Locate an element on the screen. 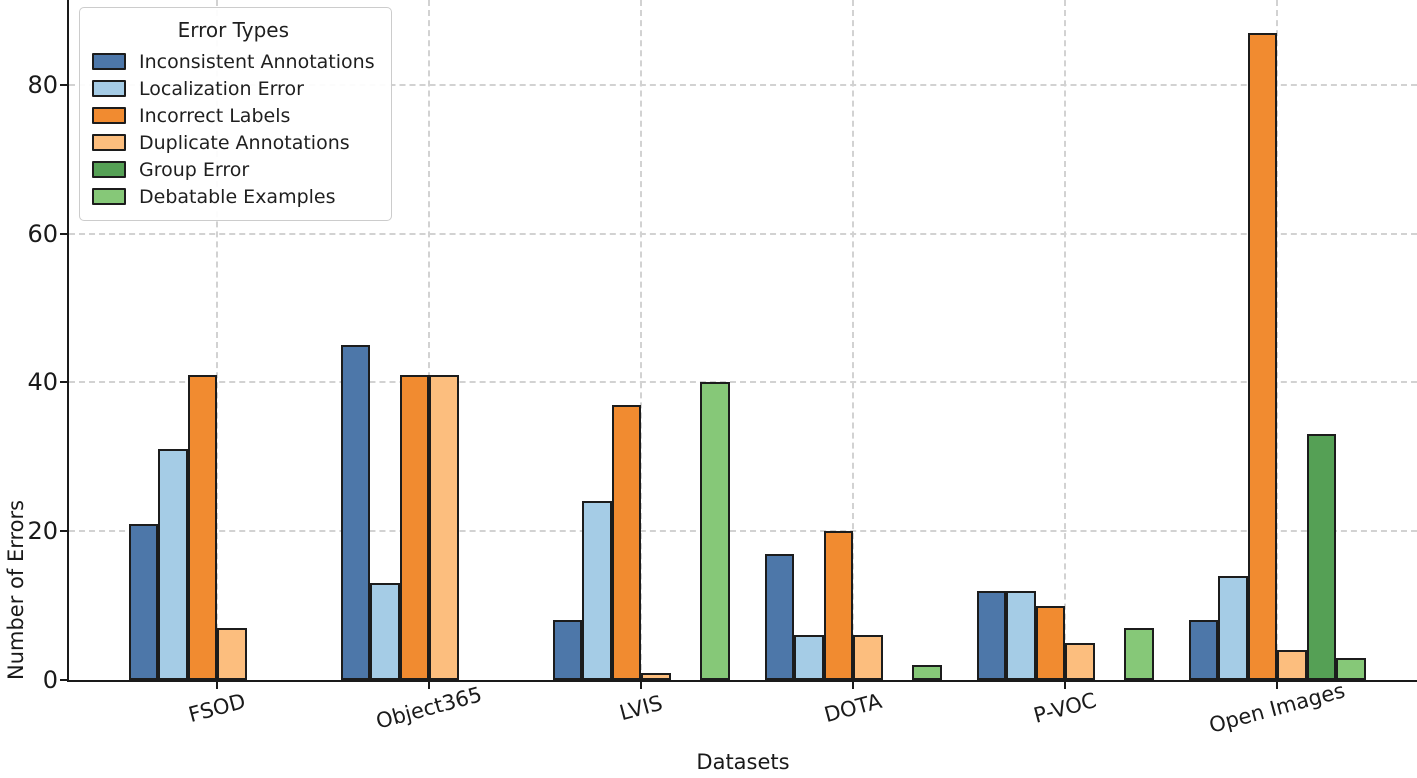 The width and height of the screenshot is (1417, 778). legend-item-label: Inconsistent Annotations is located at coordinates (257, 61).